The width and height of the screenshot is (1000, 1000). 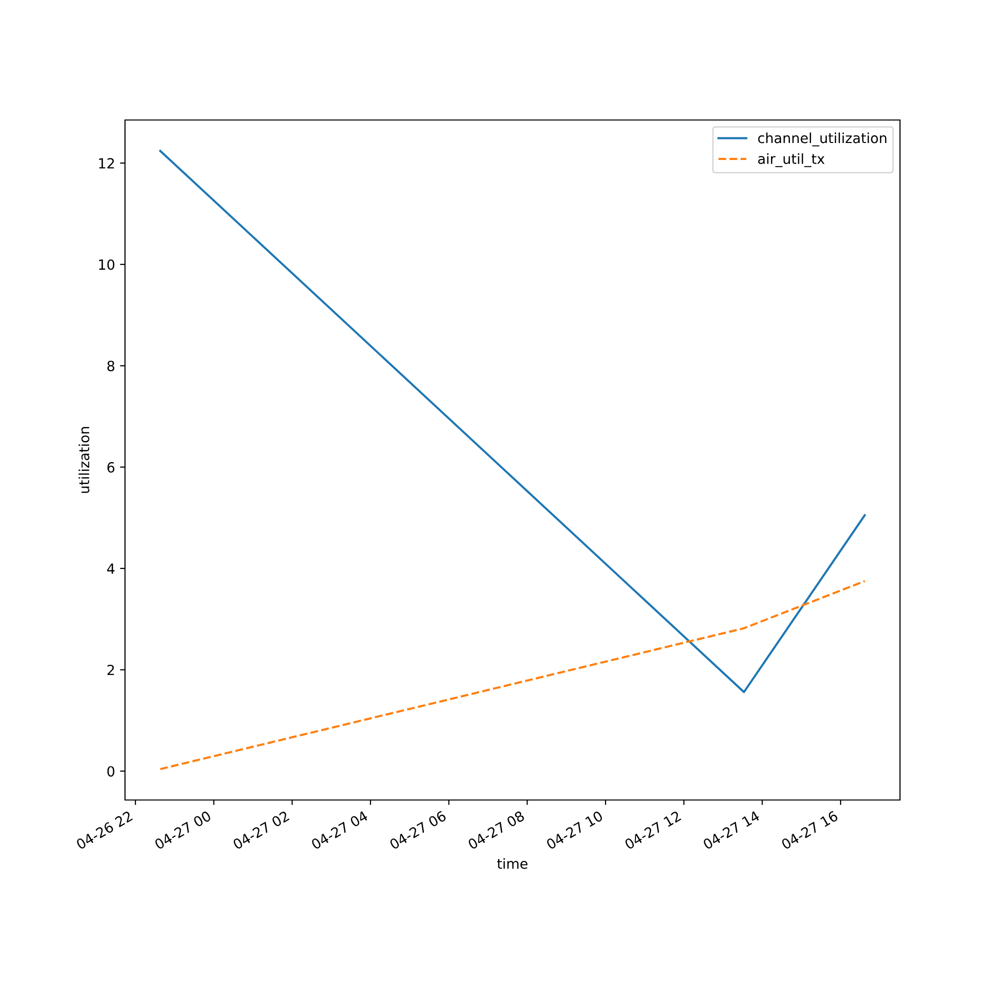 I want to click on y-tick-label: 10, so click(x=106, y=264).